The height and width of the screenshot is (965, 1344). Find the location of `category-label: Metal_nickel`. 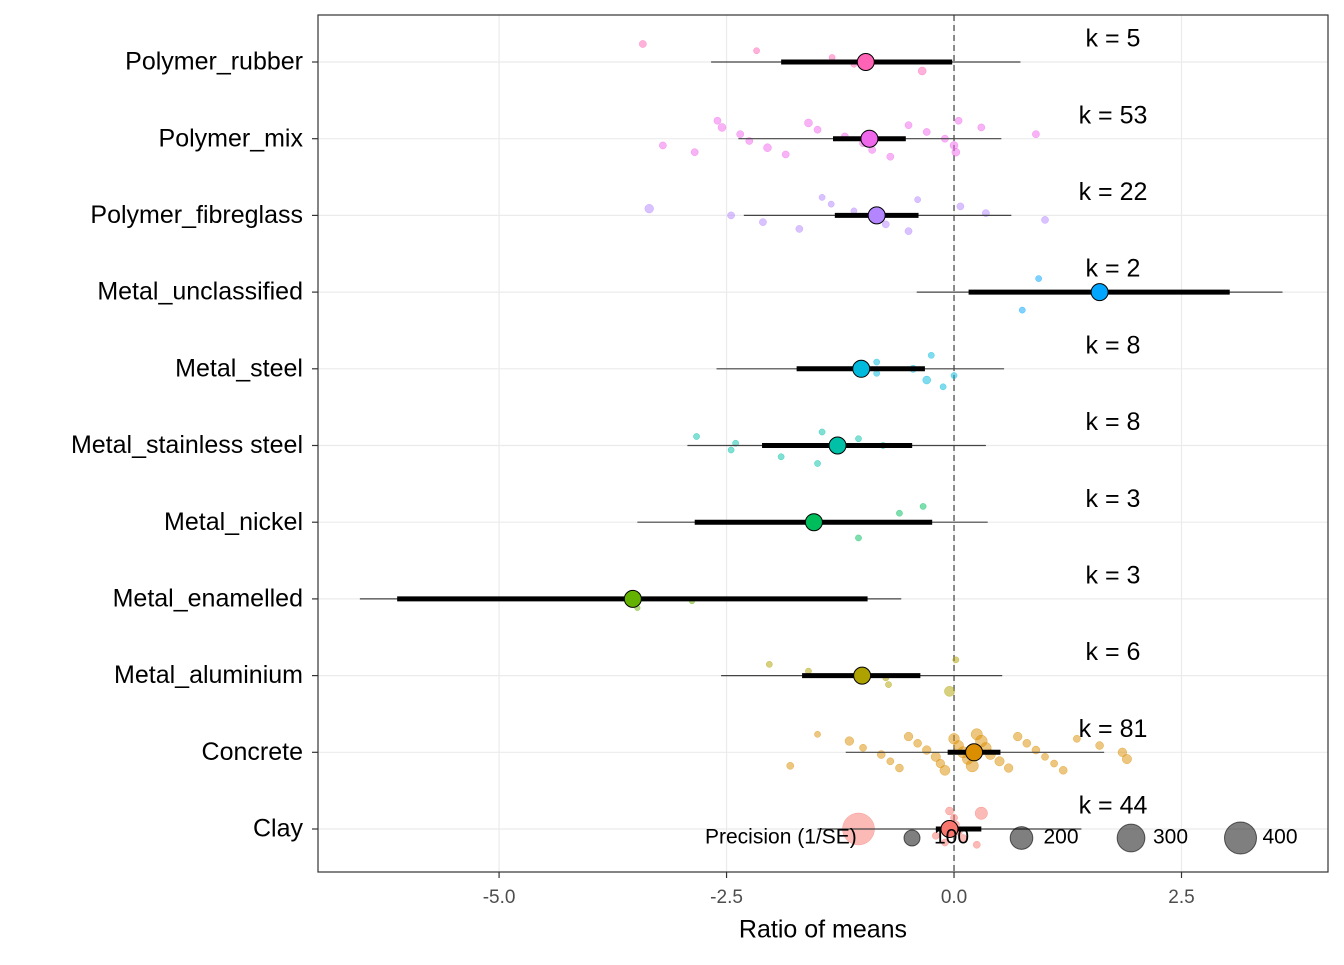

category-label: Metal_nickel is located at coordinates (233, 522).